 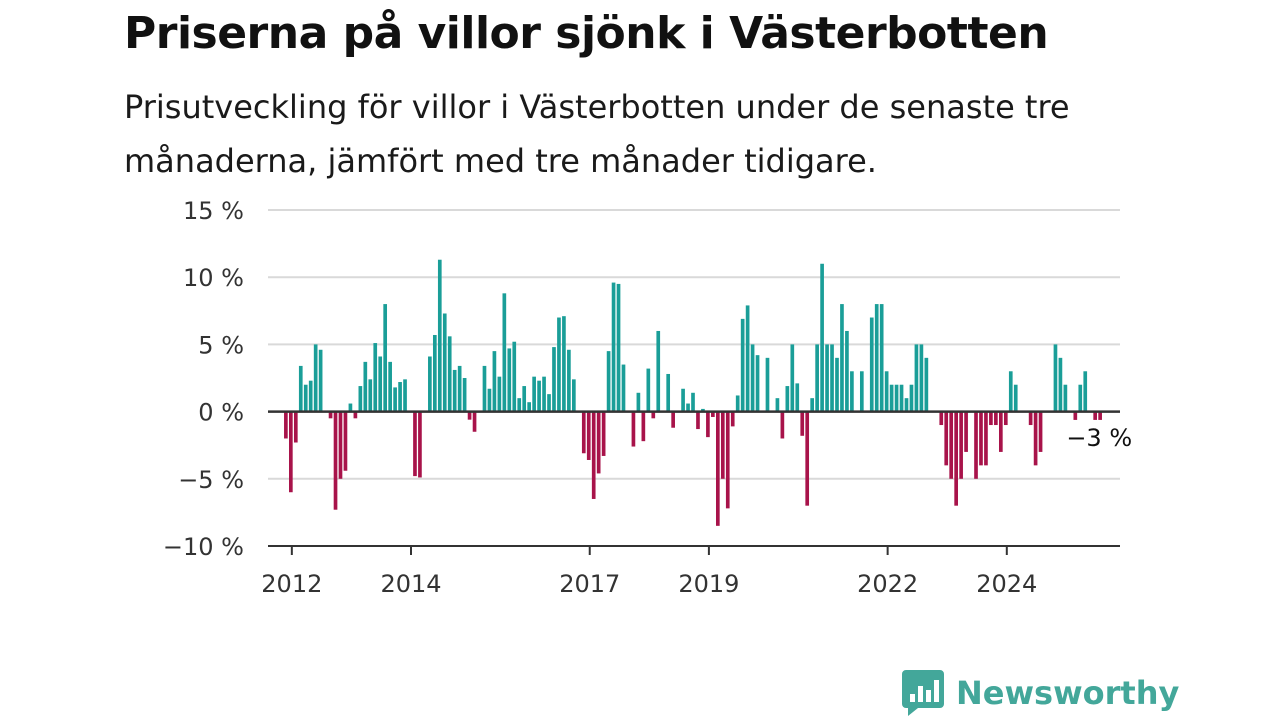 What do you see at coordinates (589, 584) in the screenshot?
I see `x-tick-label: 2017` at bounding box center [589, 584].